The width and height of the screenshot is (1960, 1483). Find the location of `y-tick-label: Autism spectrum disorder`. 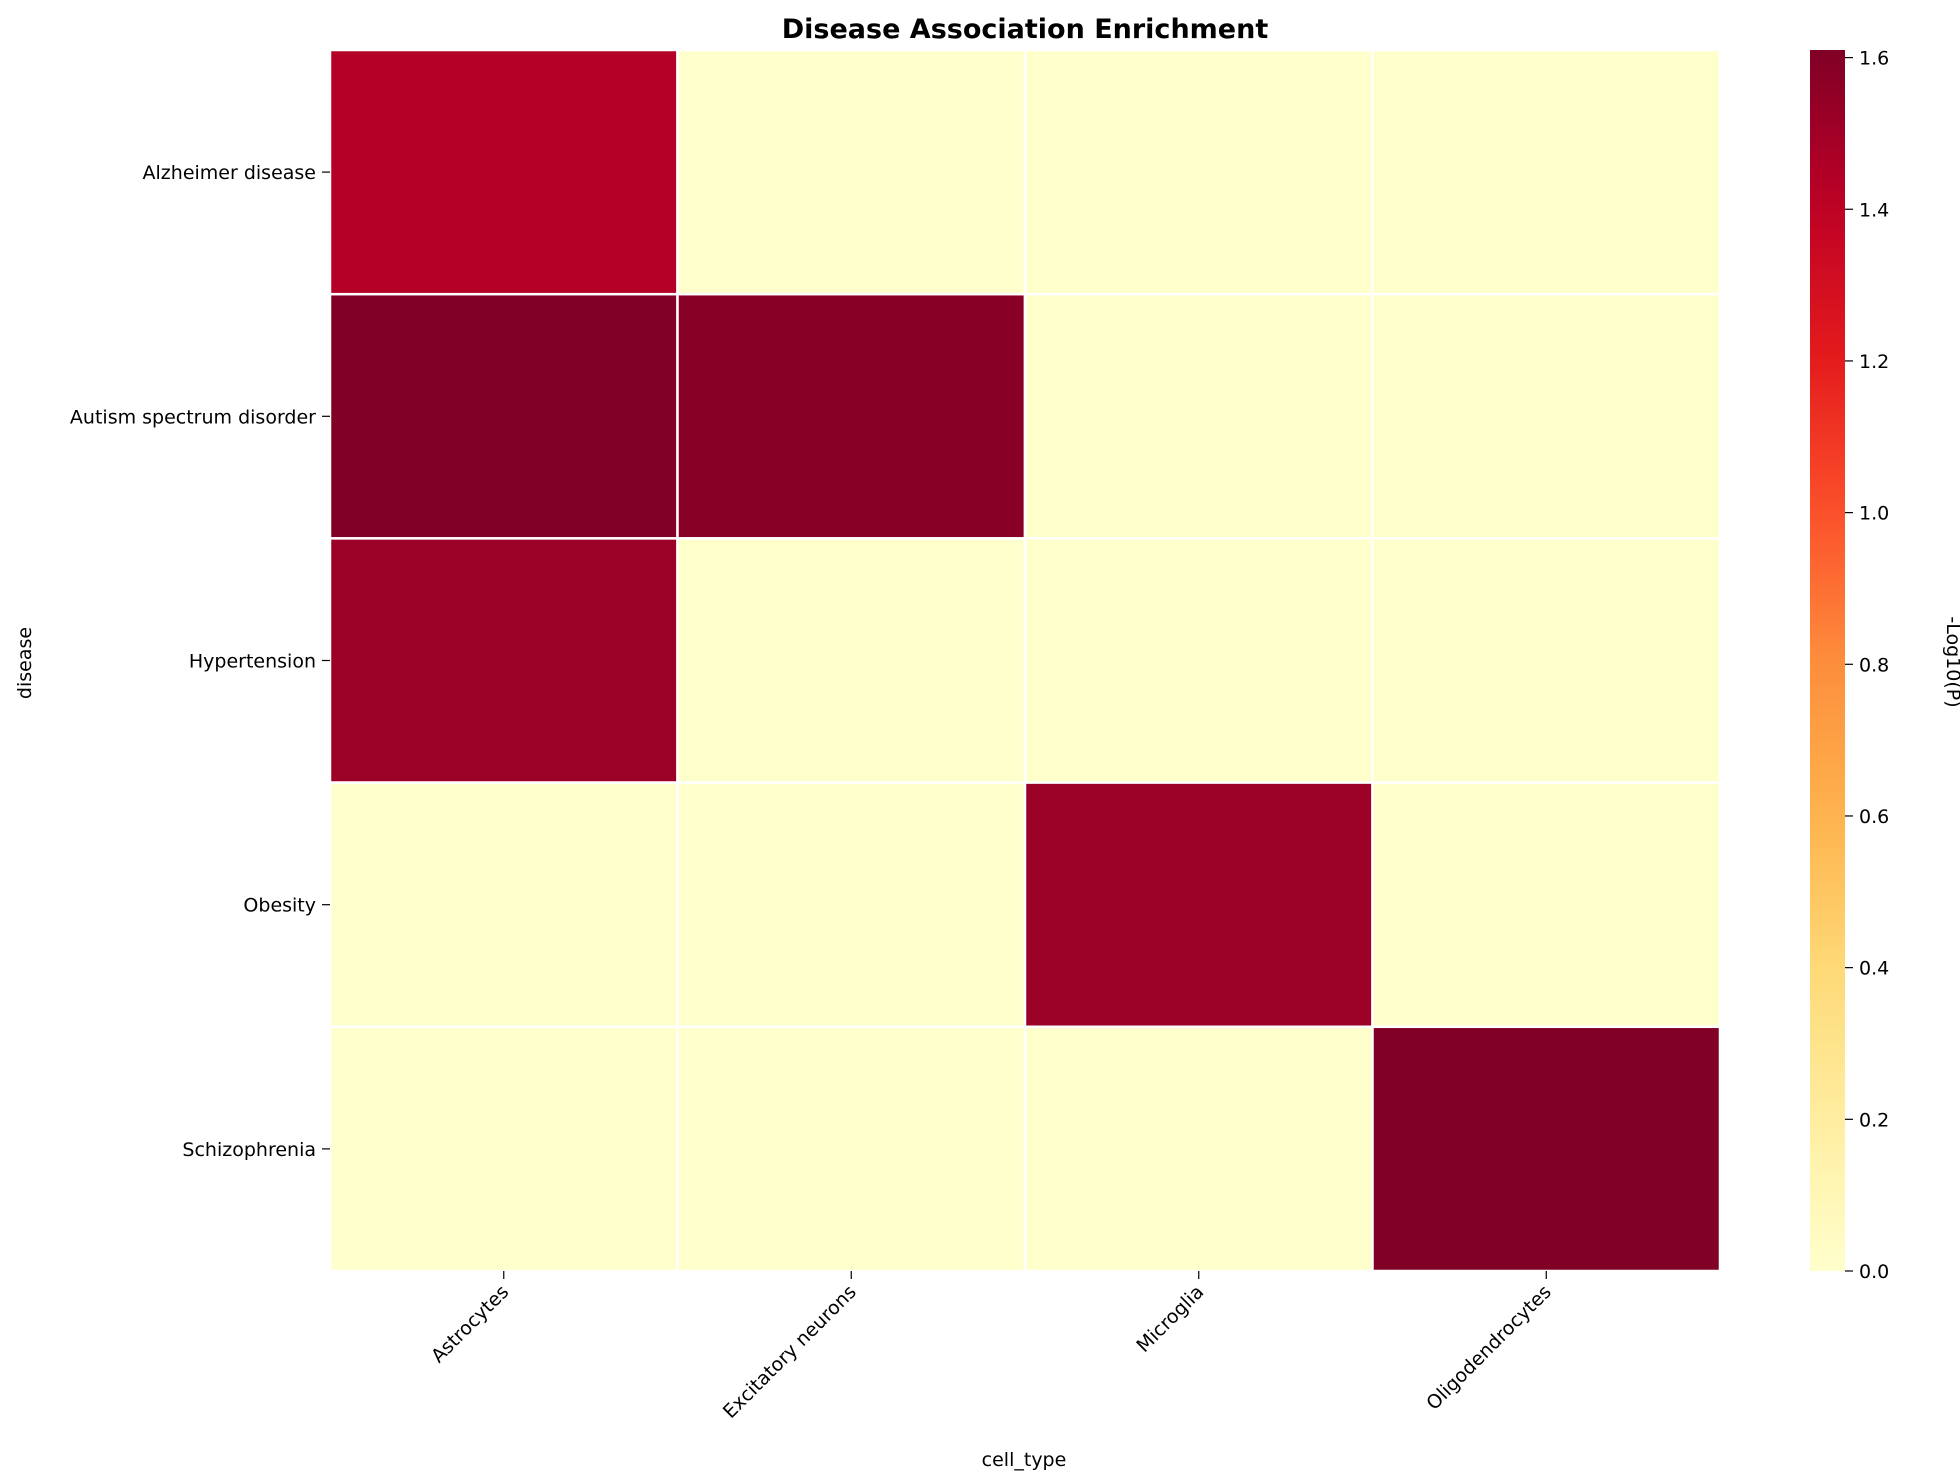

y-tick-label: Autism spectrum disorder is located at coordinates (193, 417).